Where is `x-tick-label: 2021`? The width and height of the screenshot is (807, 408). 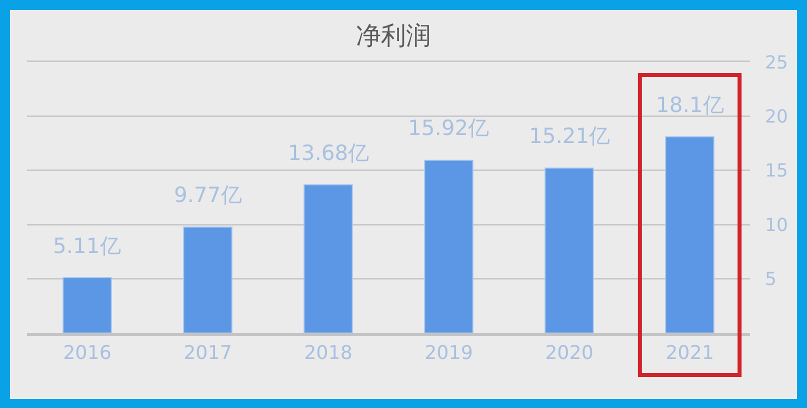
x-tick-label: 2021 is located at coordinates (690, 353).